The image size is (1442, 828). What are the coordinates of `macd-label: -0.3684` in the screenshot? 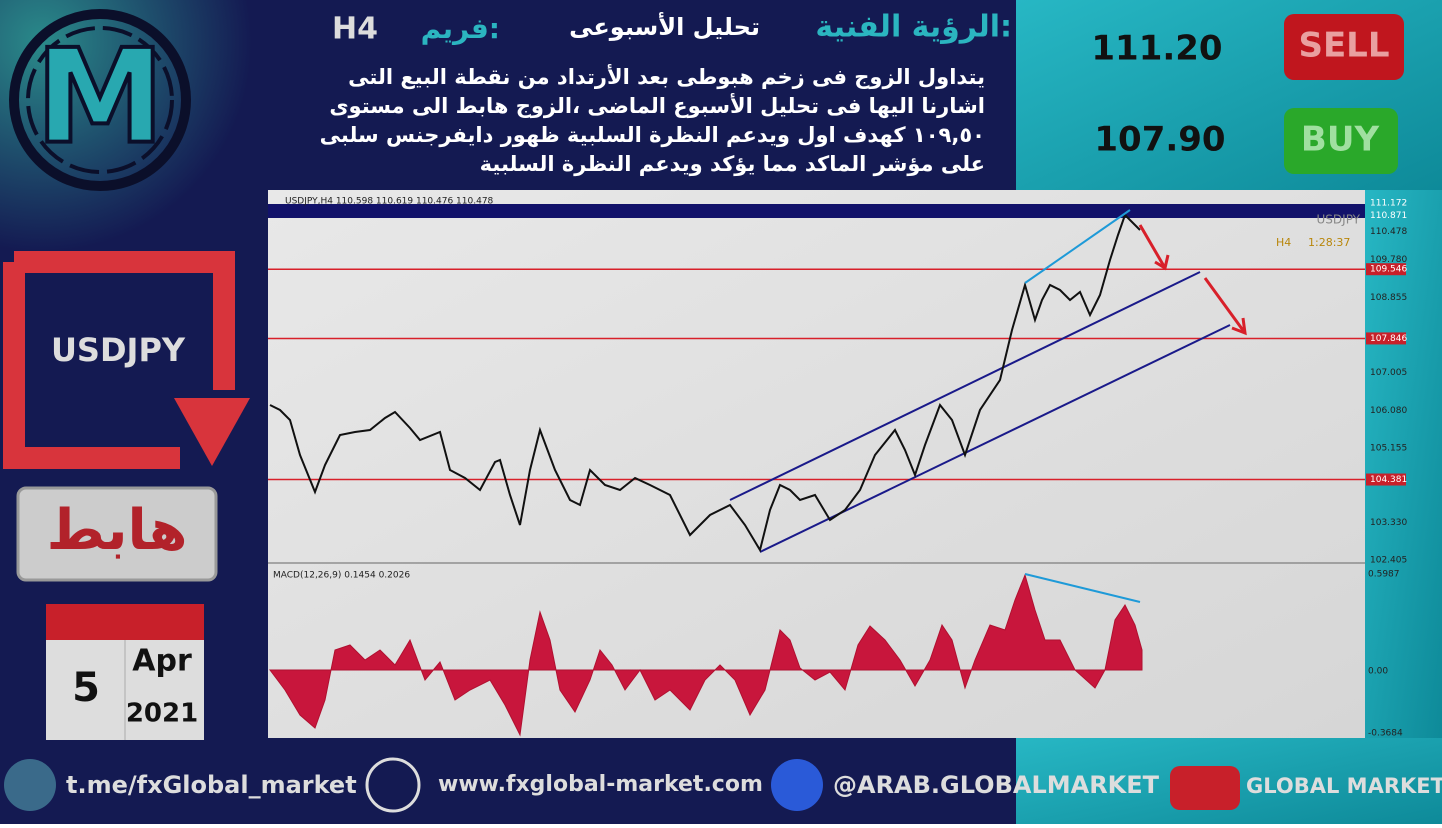 It's located at (1385, 734).